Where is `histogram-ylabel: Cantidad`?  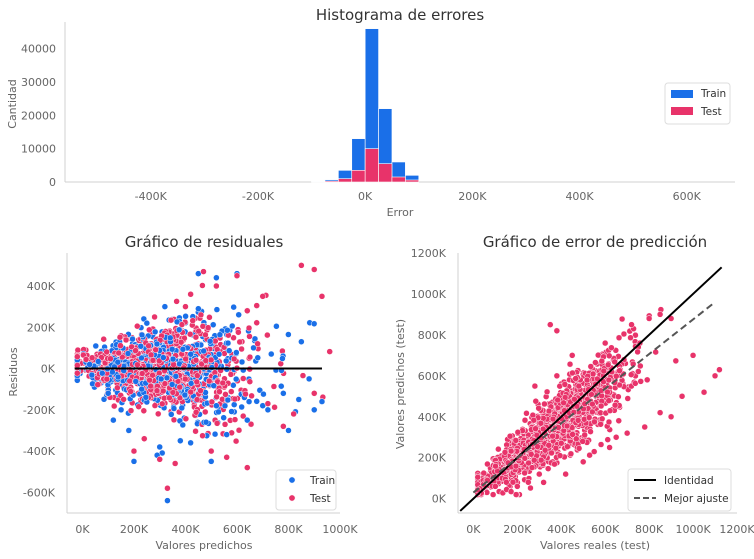 histogram-ylabel: Cantidad is located at coordinates (12, 103).